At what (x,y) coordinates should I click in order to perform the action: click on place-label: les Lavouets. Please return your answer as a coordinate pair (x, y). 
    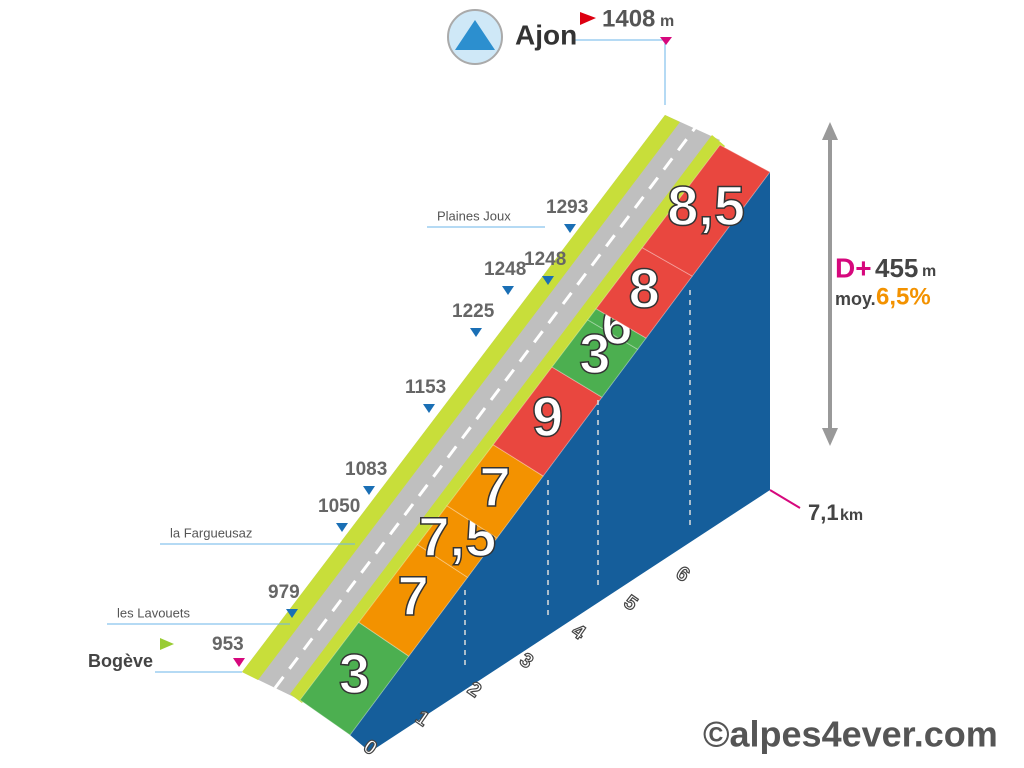
    Looking at the image, I should click on (153, 612).